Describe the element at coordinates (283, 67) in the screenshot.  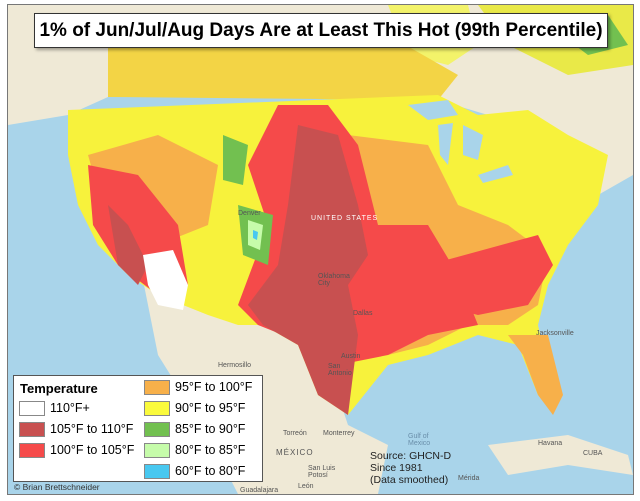
I see `canada-heat-orange` at that location.